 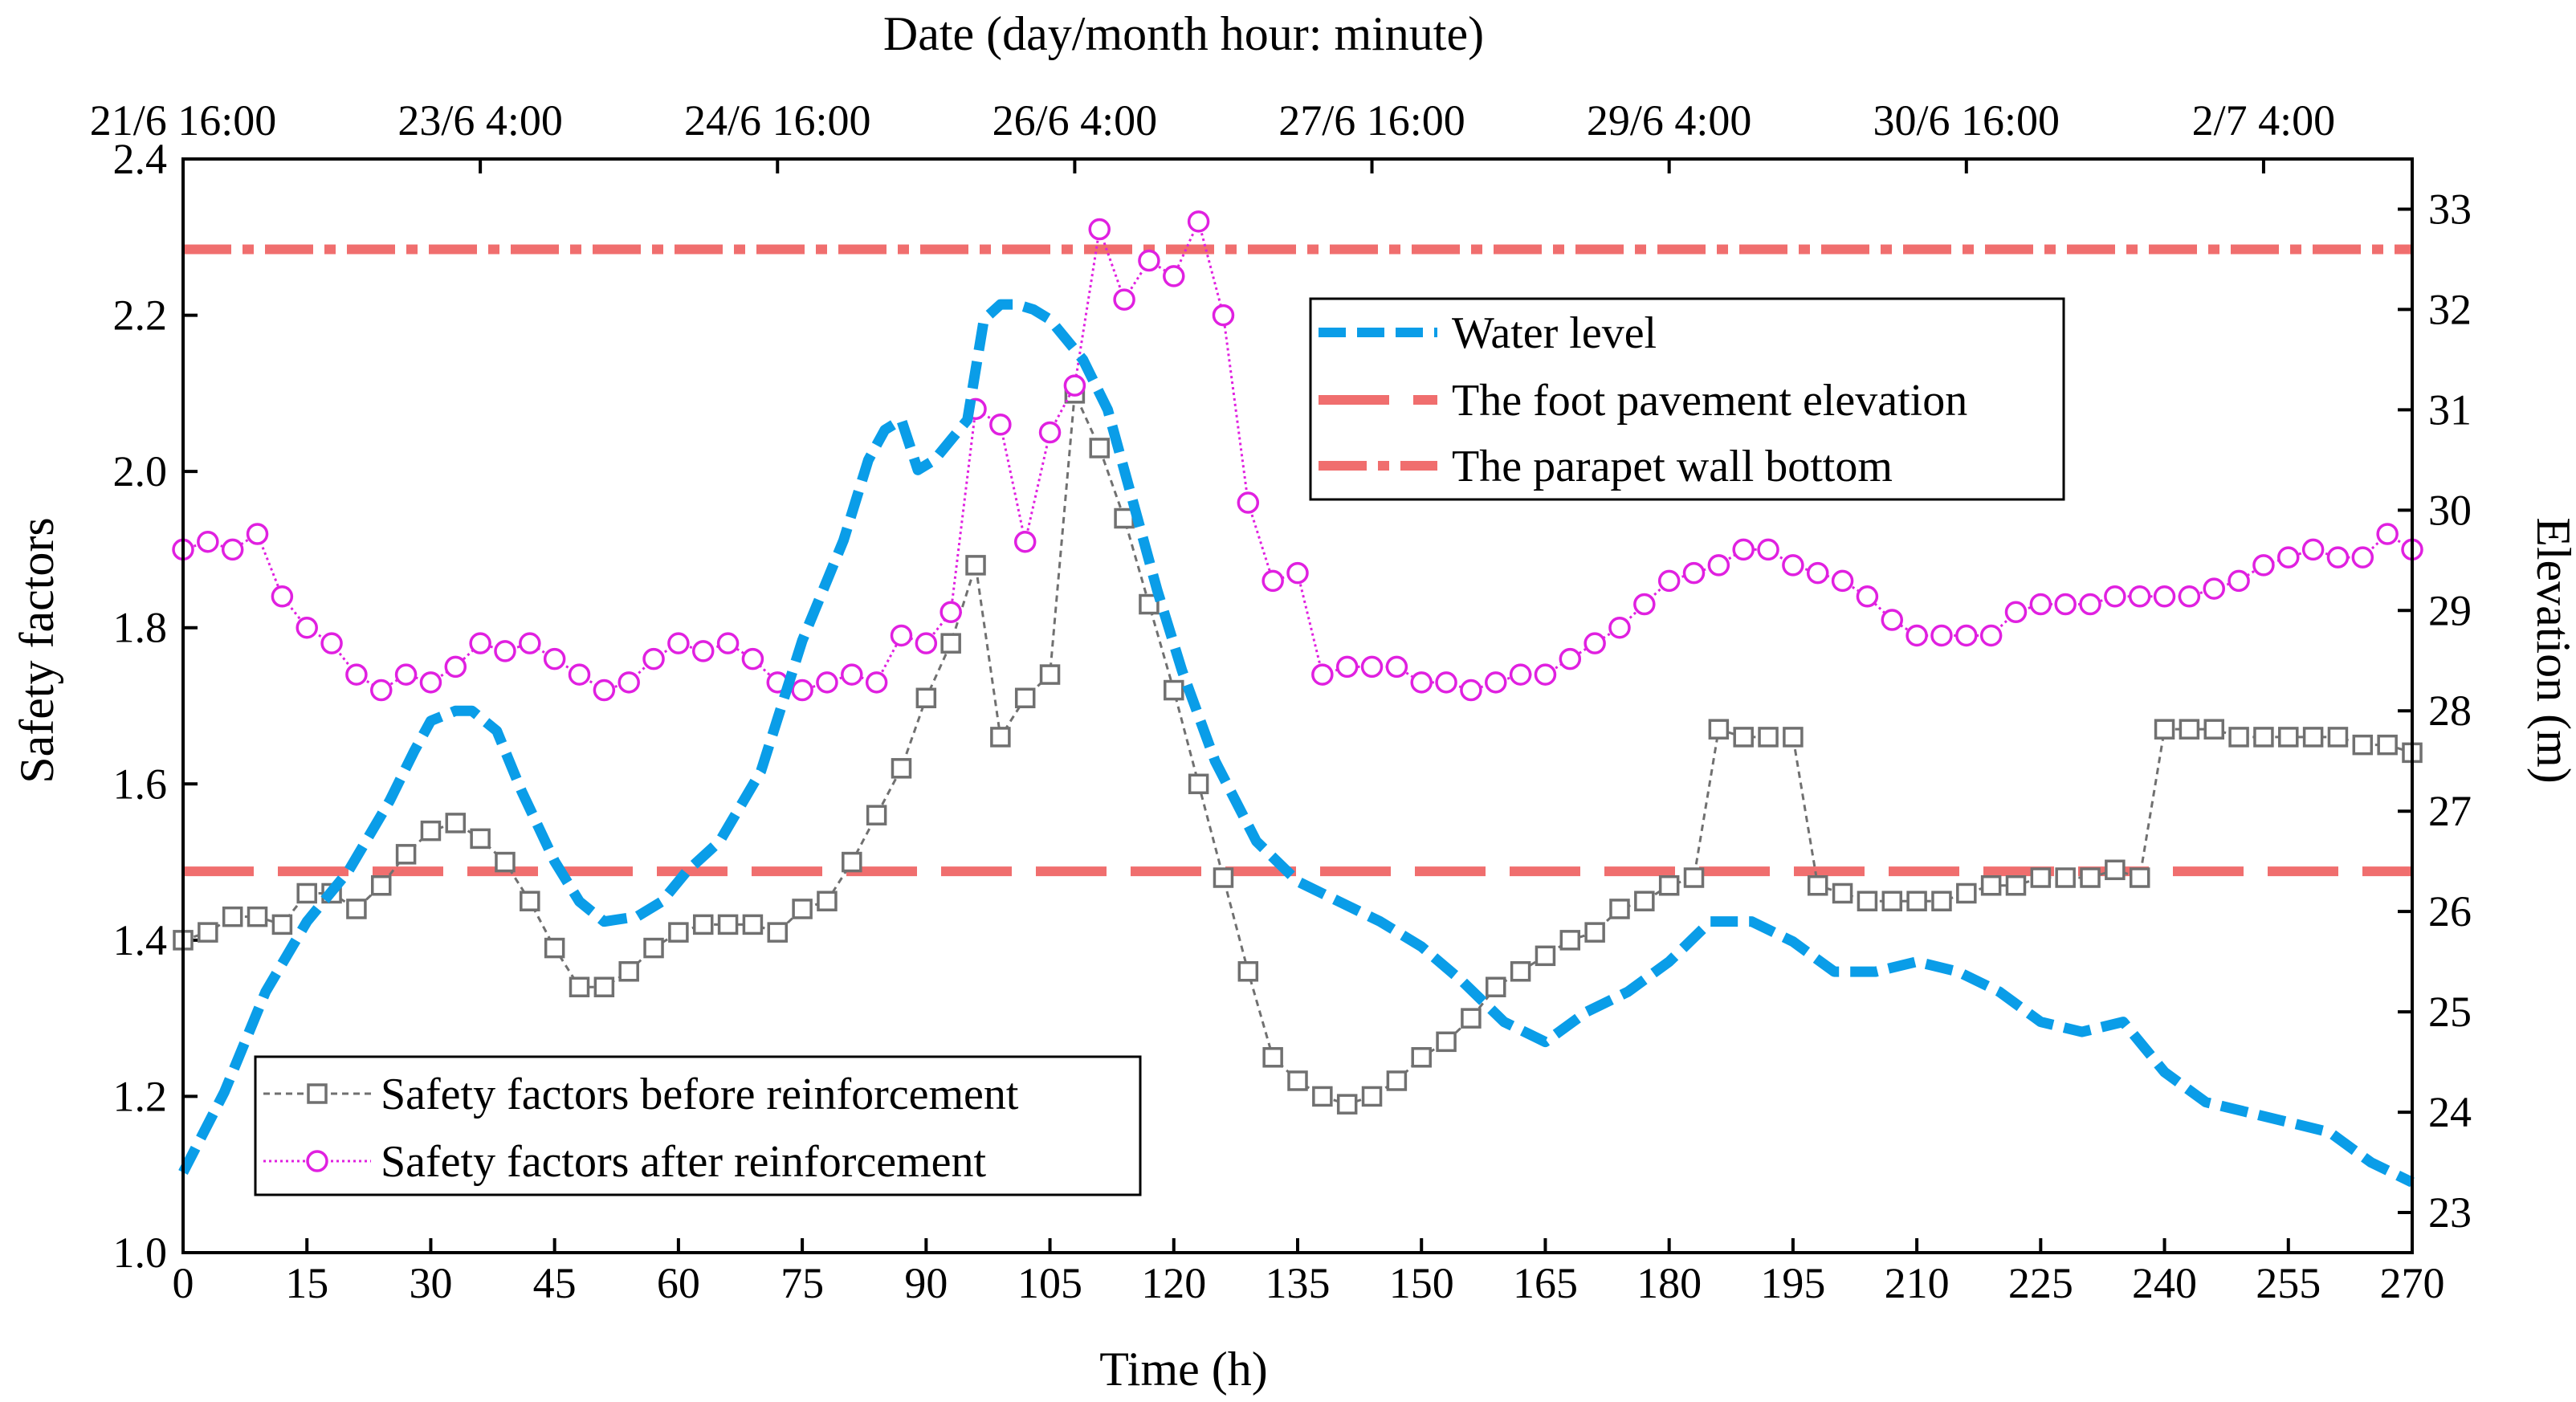 I want to click on y-right-tick-label: 31, so click(x=2450, y=409).